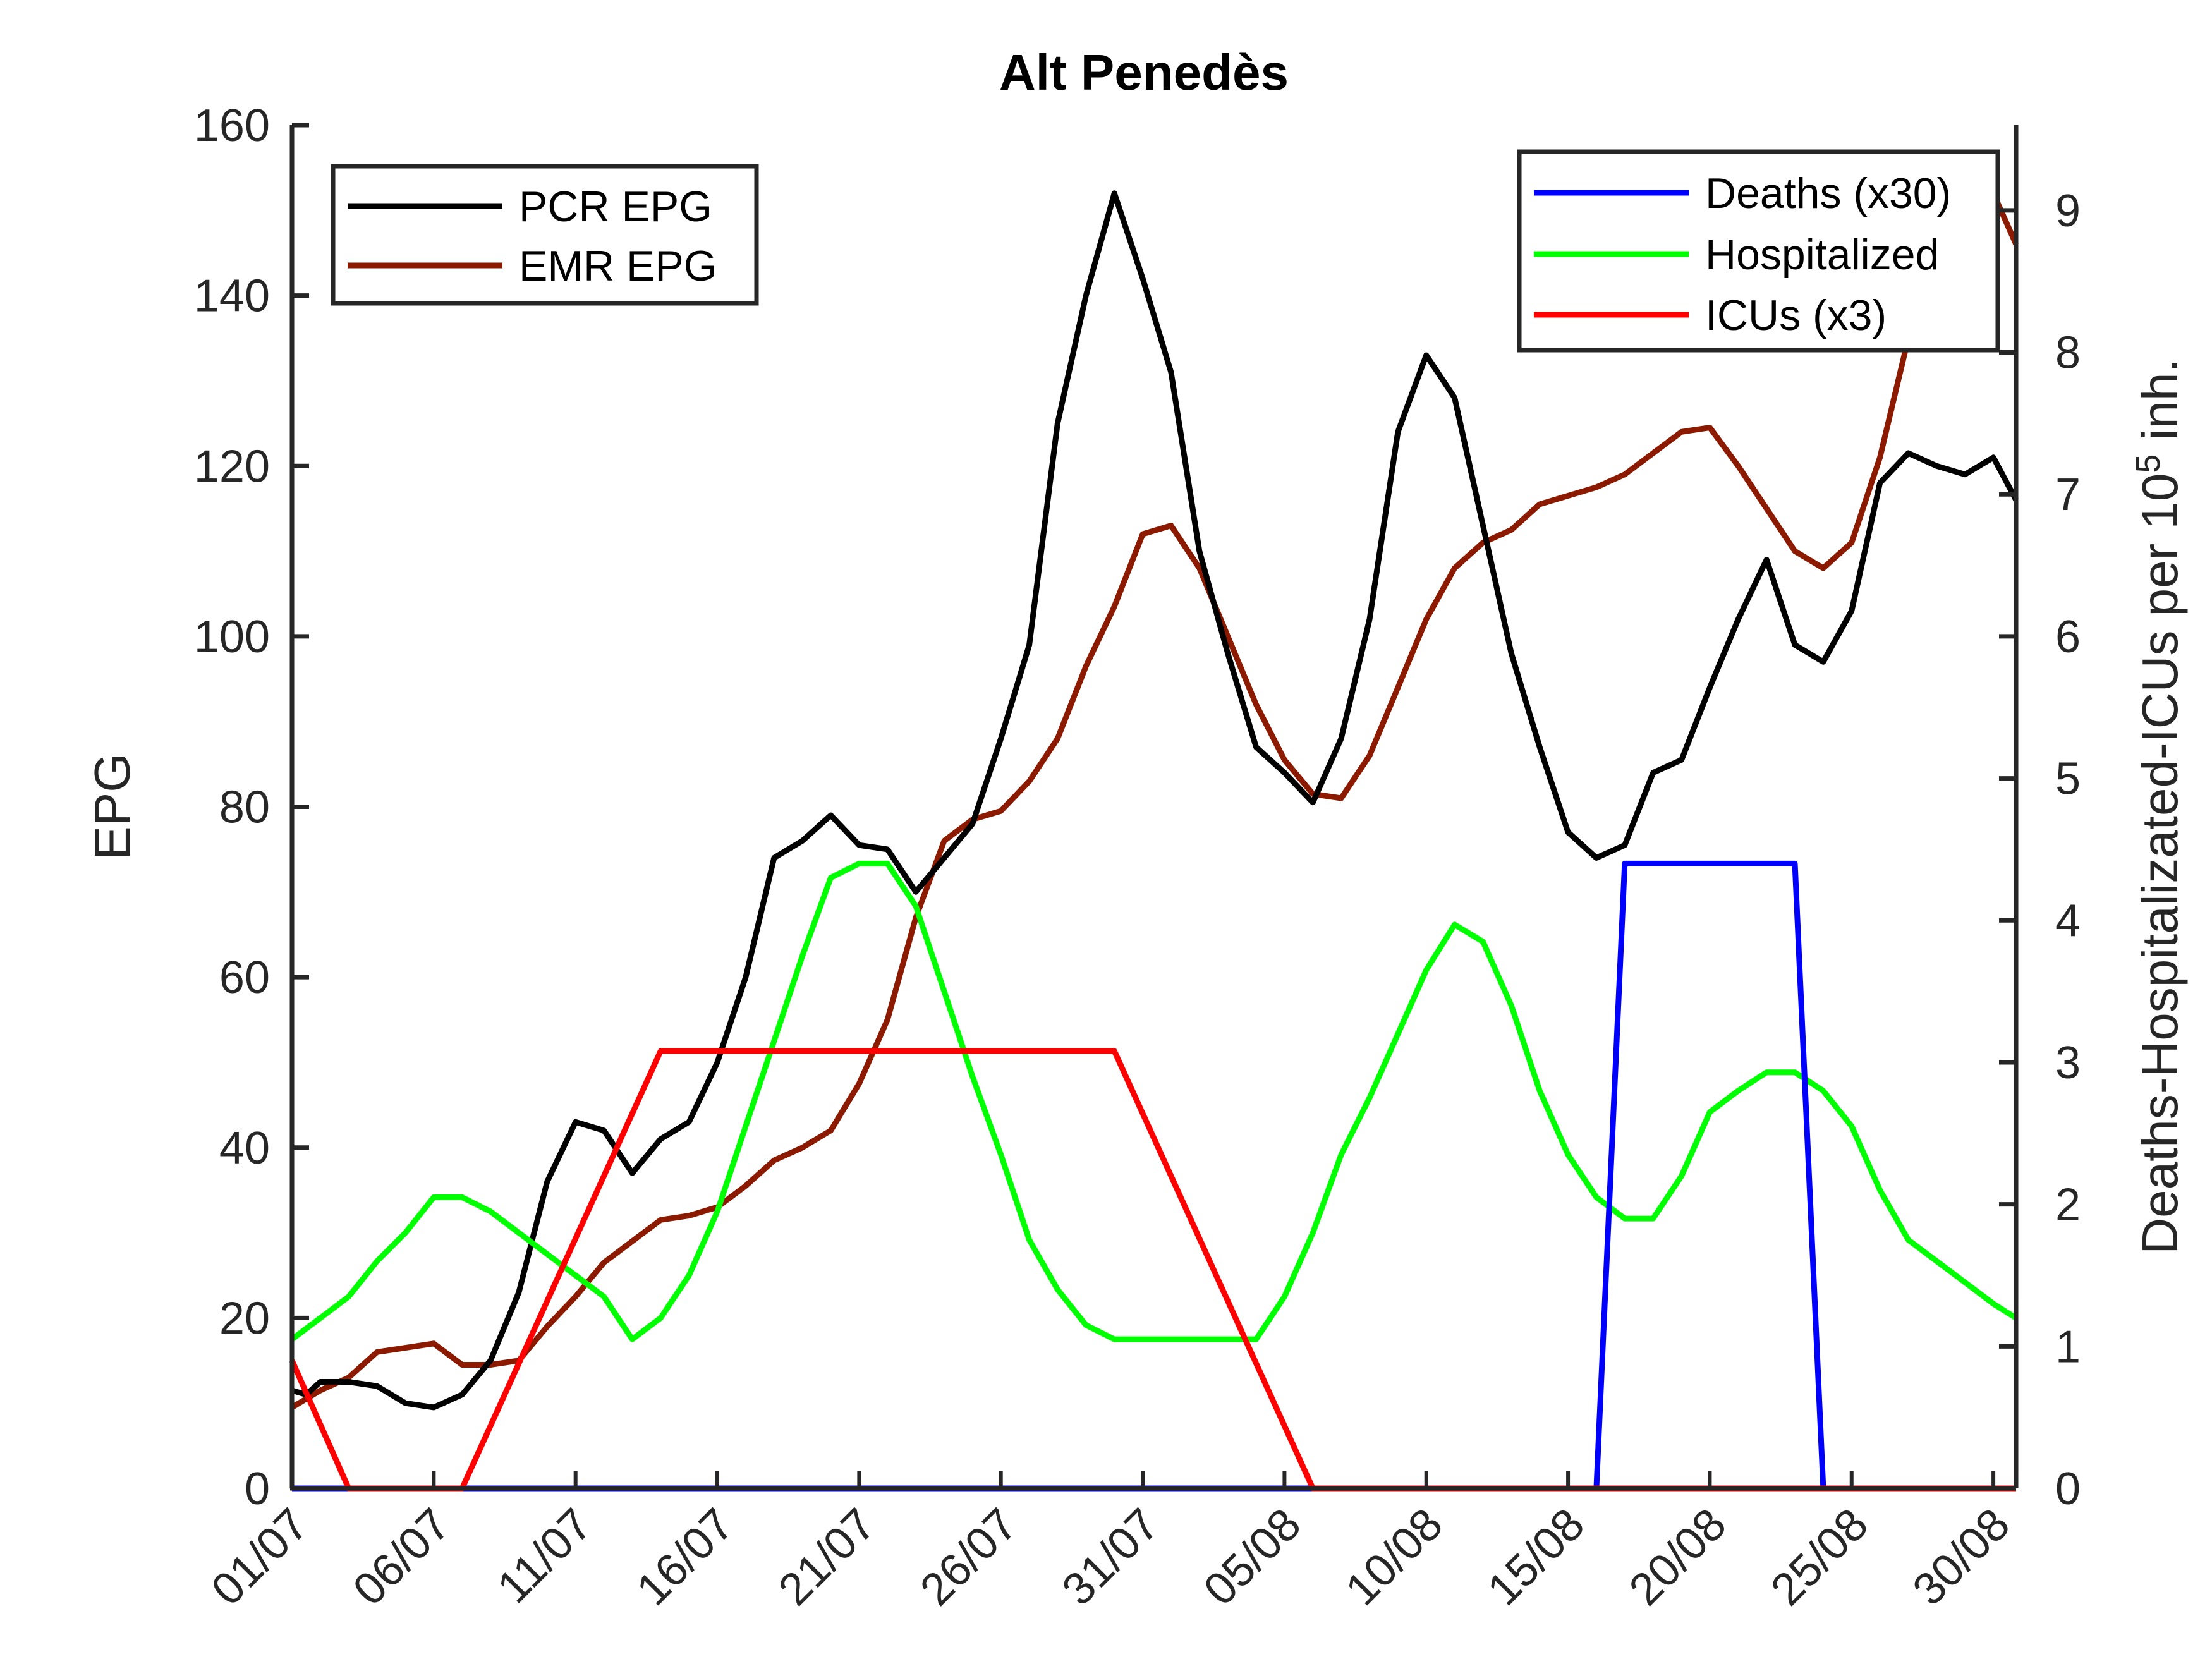 The width and height of the screenshot is (2212, 1659). I want to click on legend-left: PCR EPG EMR EPG, so click(545, 235).